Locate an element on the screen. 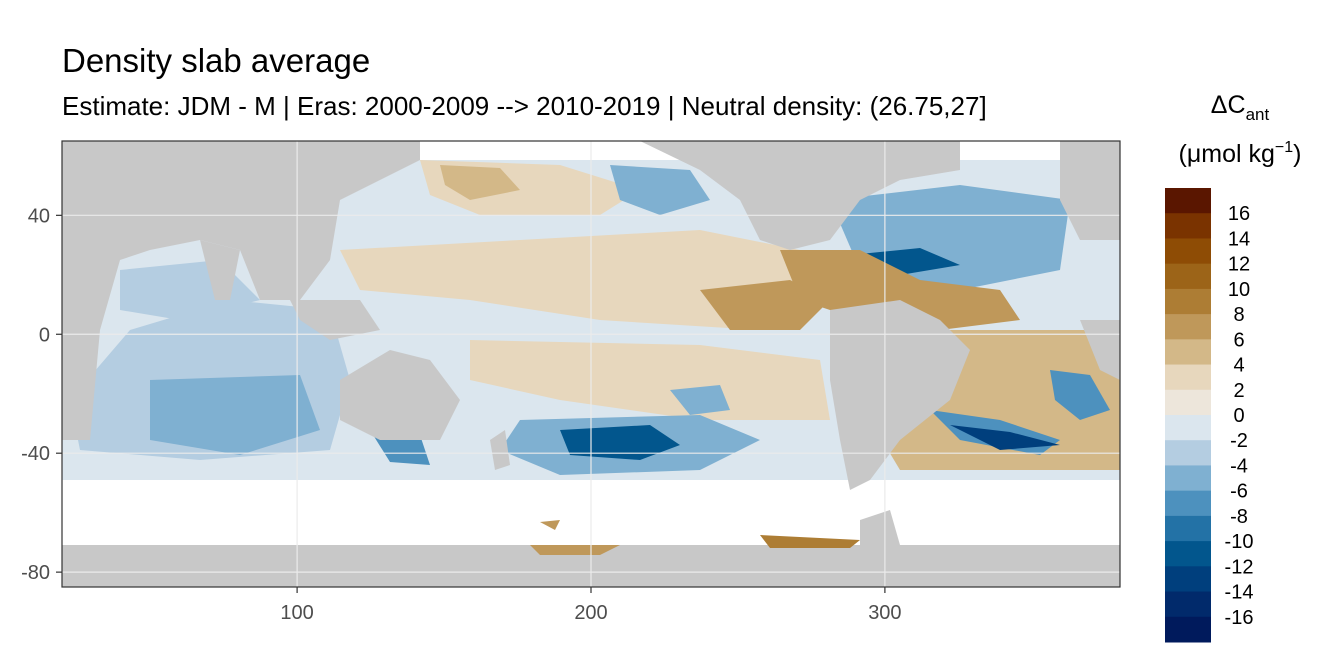  india-land is located at coordinates (220, 270).